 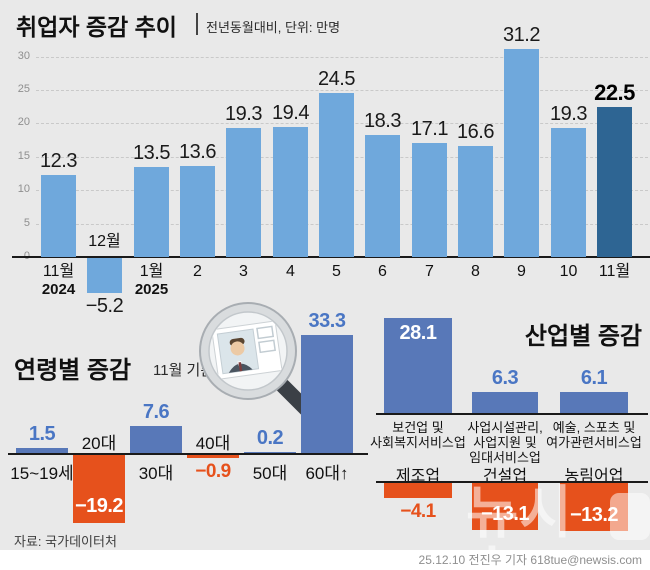 I want to click on monthly-cat-9: 8, so click(x=475, y=271).